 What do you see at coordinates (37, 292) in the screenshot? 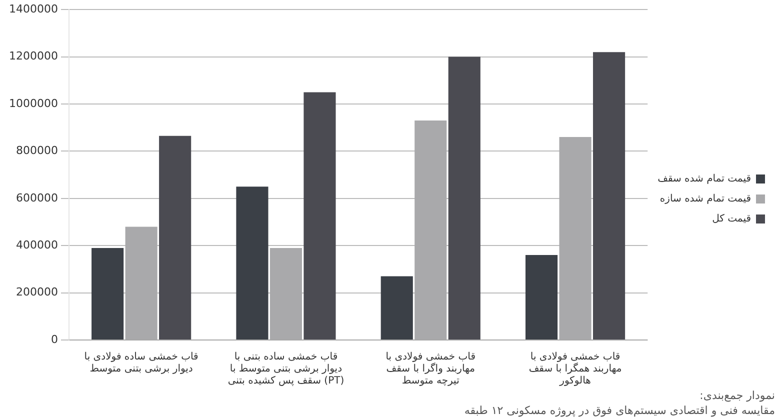
I see `y-tick-label: 200000` at bounding box center [37, 292].